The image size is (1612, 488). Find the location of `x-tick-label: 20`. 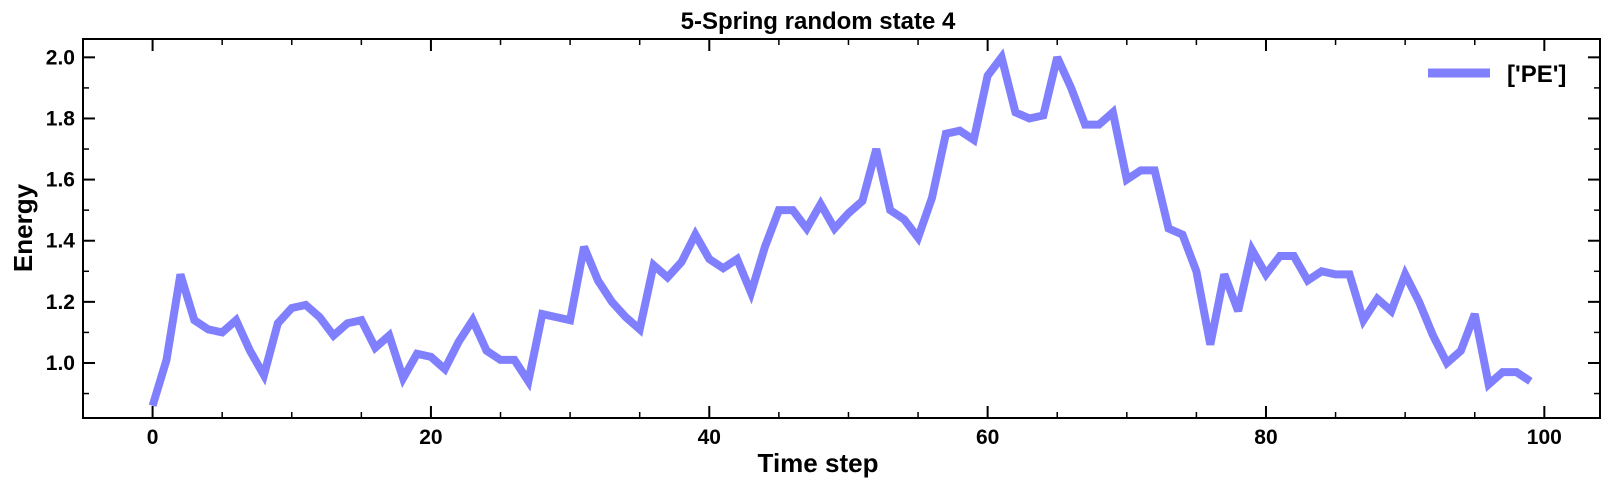

x-tick-label: 20 is located at coordinates (430, 437).